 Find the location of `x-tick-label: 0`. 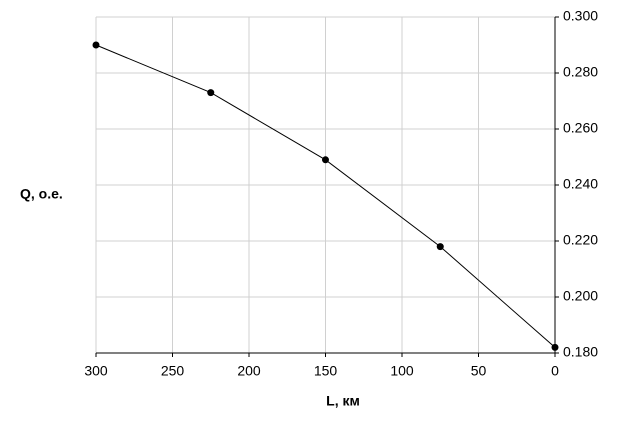

x-tick-label: 0 is located at coordinates (555, 371).